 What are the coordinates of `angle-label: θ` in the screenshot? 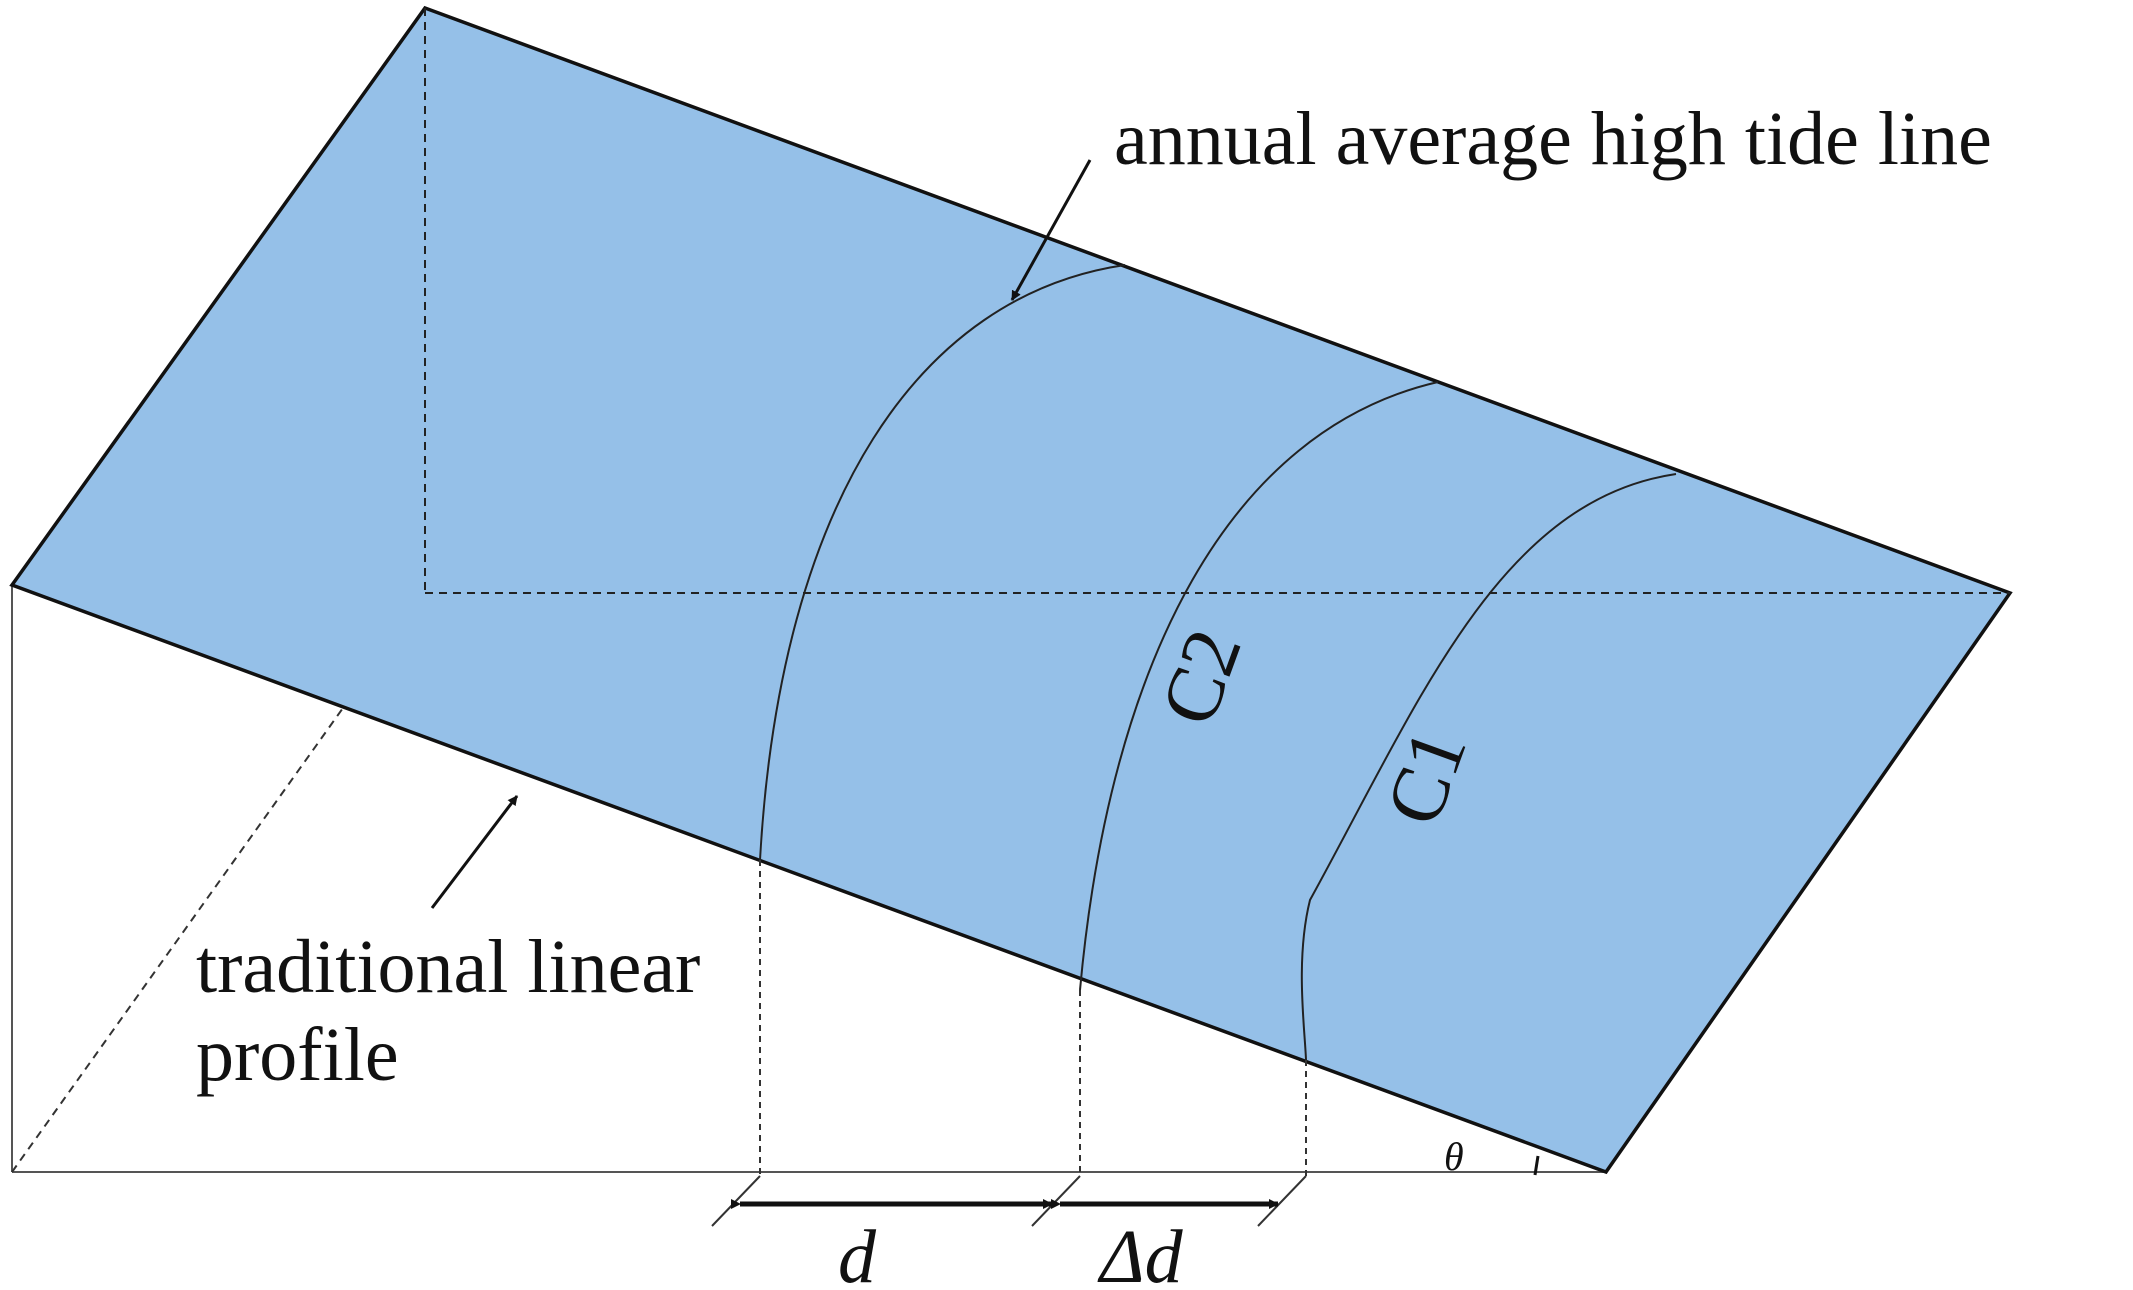 It's located at (1454, 1156).